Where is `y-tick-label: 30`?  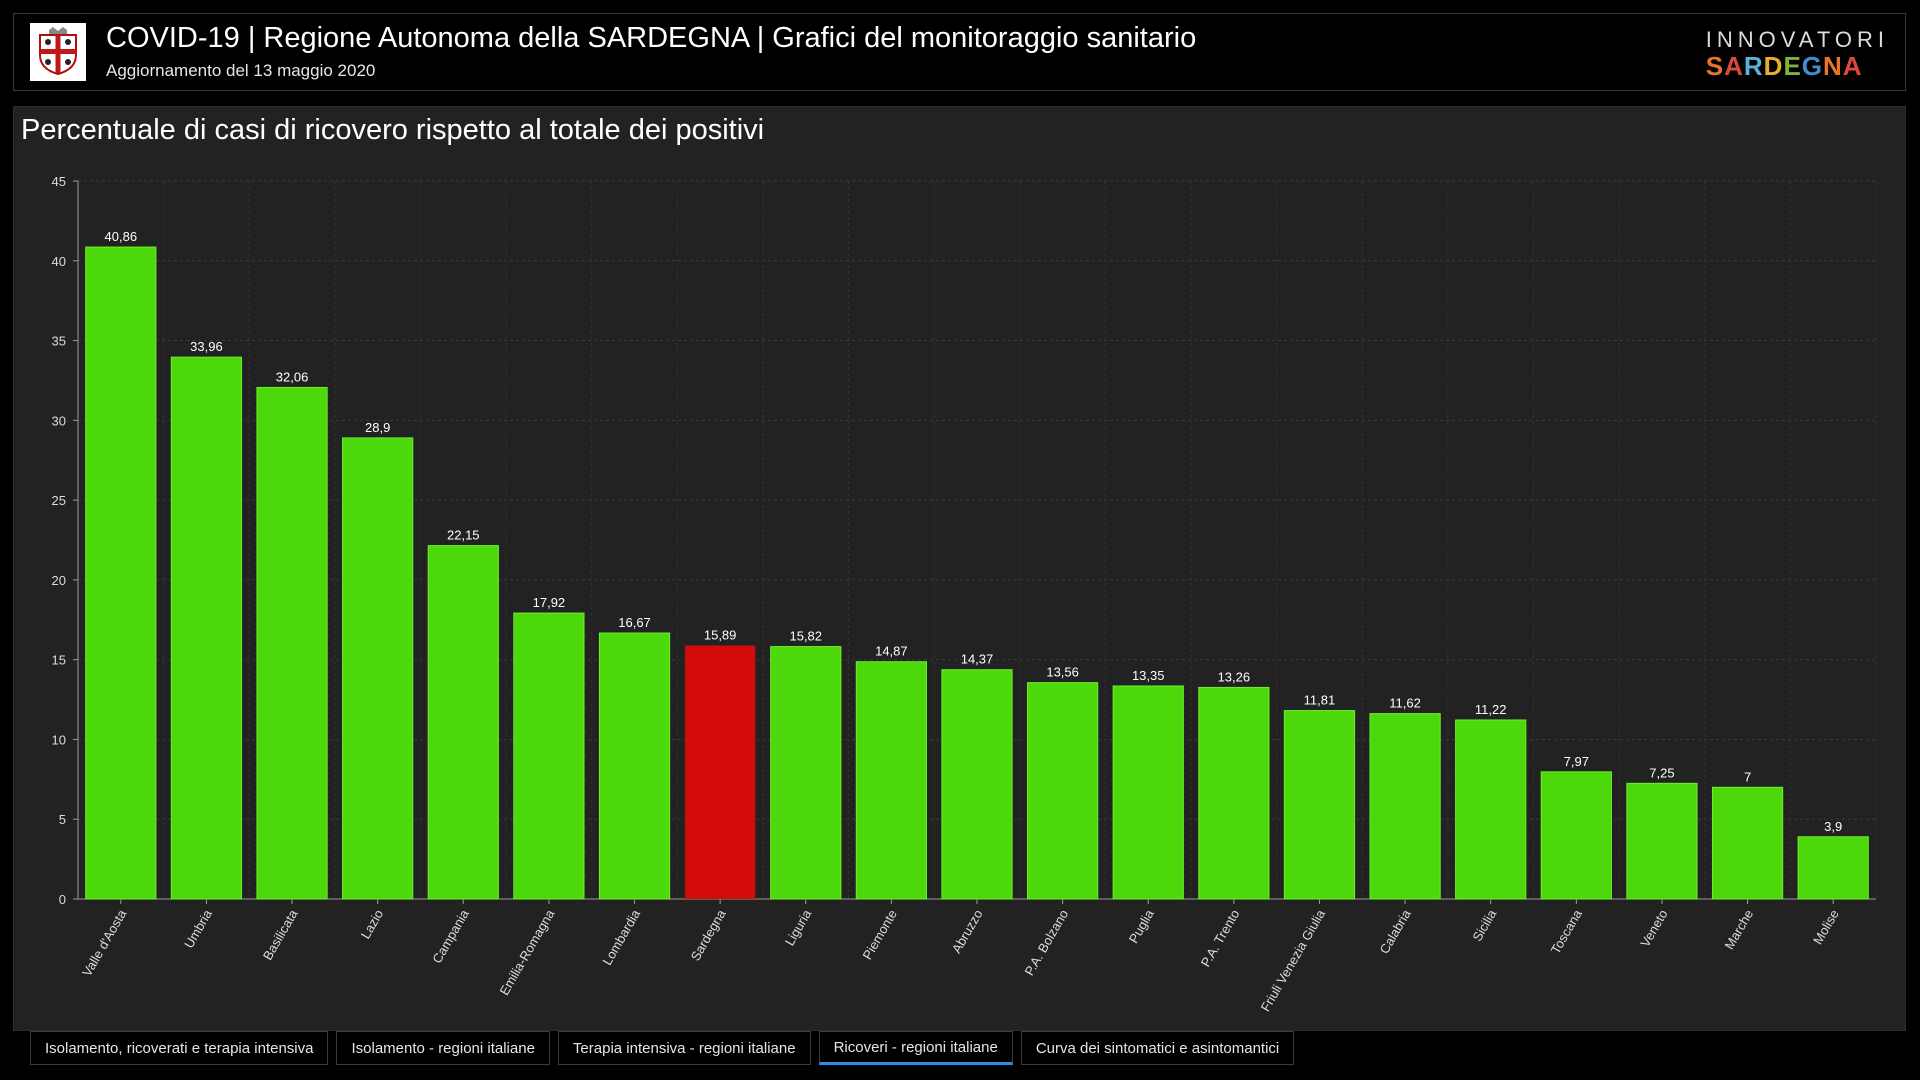
y-tick-label: 30 is located at coordinates (59, 420).